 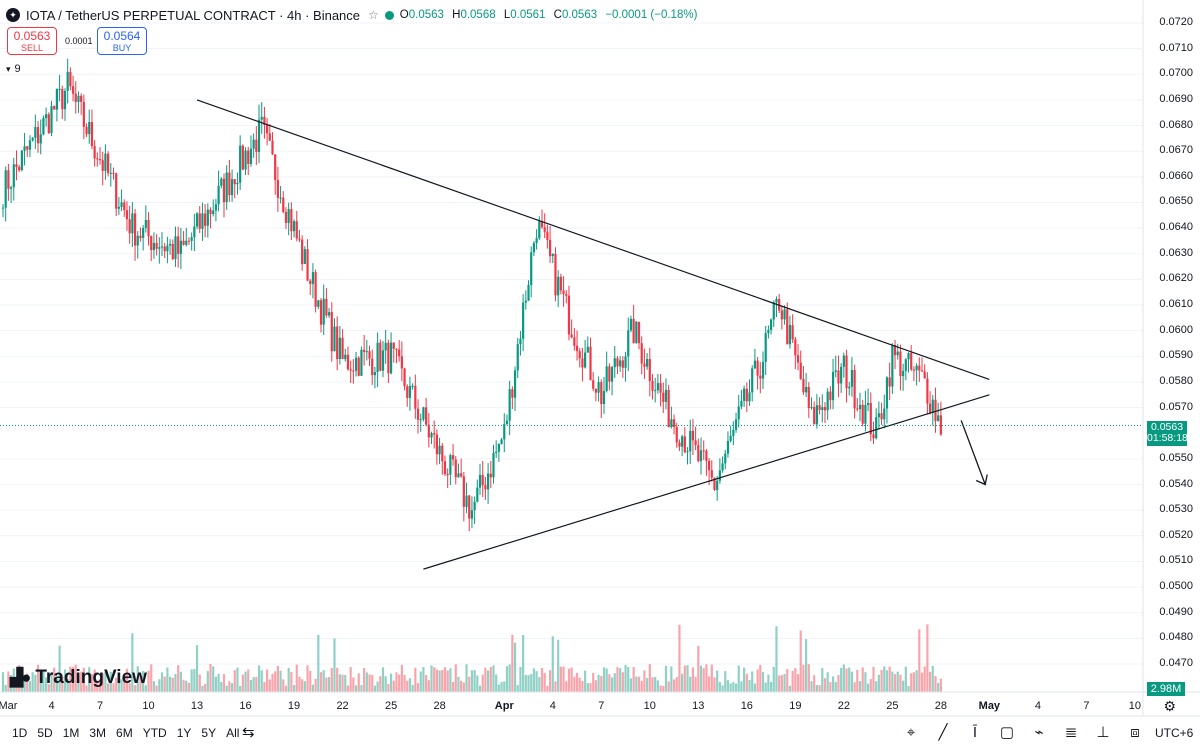 What do you see at coordinates (248, 732) in the screenshot?
I see `date-range-icon: ⇆` at bounding box center [248, 732].